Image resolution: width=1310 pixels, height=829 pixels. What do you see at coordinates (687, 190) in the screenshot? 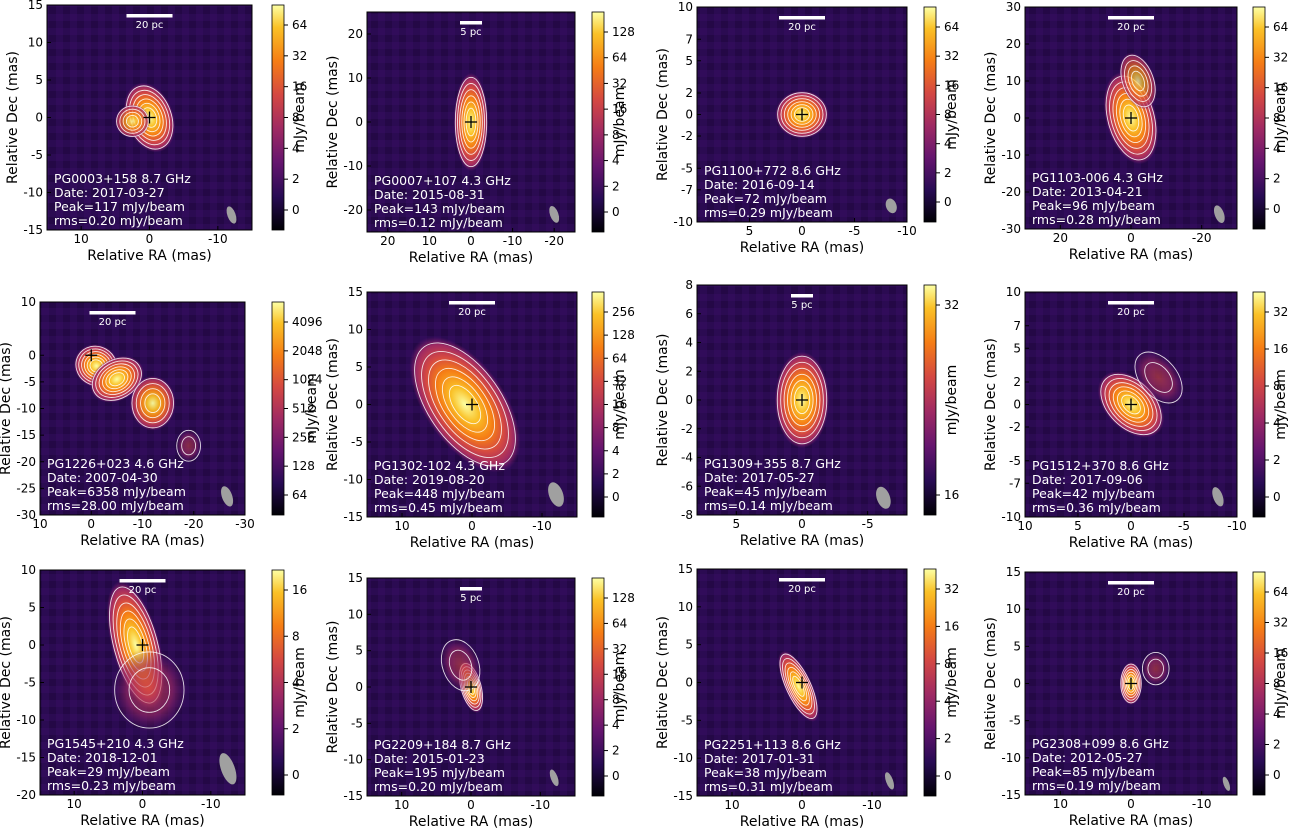
I see `y-tick-label: -7` at bounding box center [687, 190].